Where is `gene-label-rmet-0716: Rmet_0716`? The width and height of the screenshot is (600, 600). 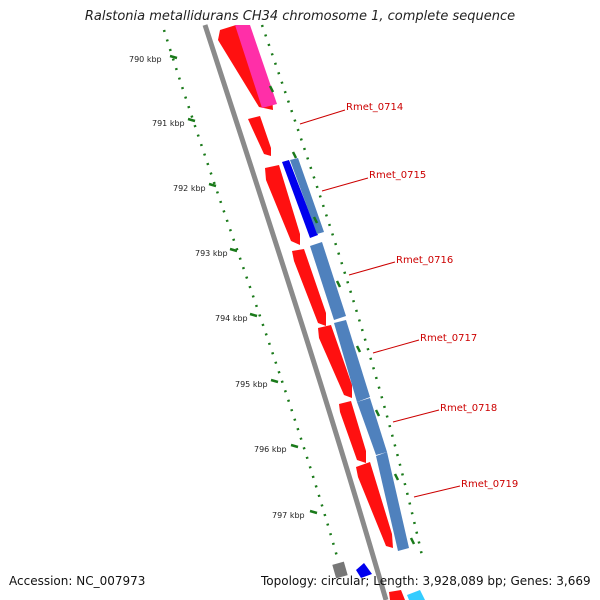
gene-label-rmet-0716: Rmet_0716 is located at coordinates (424, 260).